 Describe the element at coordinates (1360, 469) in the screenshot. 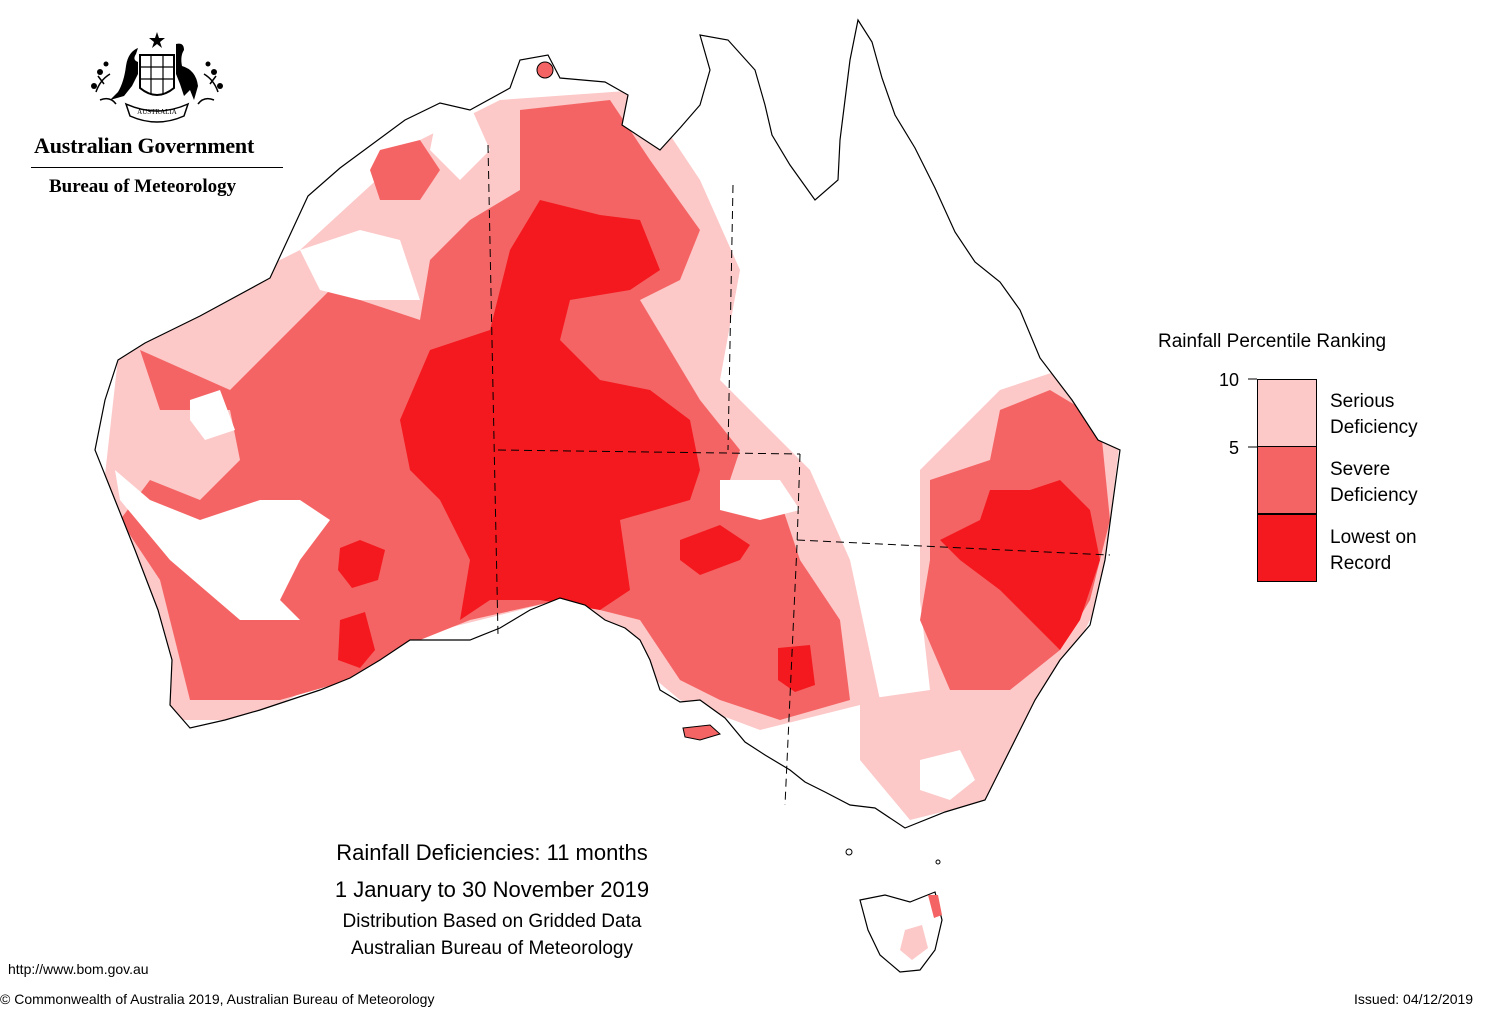

I see `legend-label-severe-line1: Severe` at that location.